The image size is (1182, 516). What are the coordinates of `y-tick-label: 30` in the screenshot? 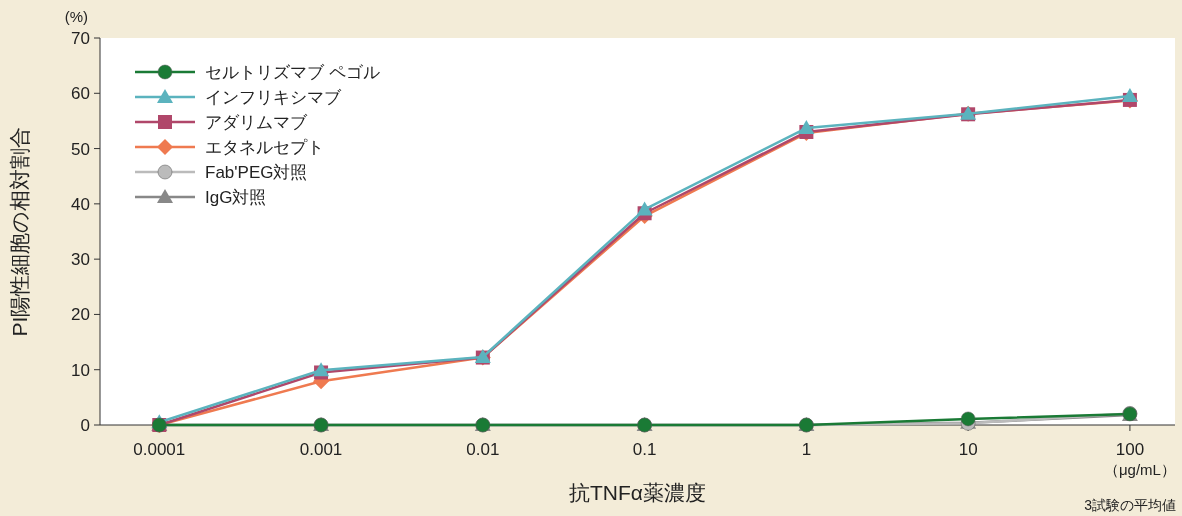 It's located at (80, 260).